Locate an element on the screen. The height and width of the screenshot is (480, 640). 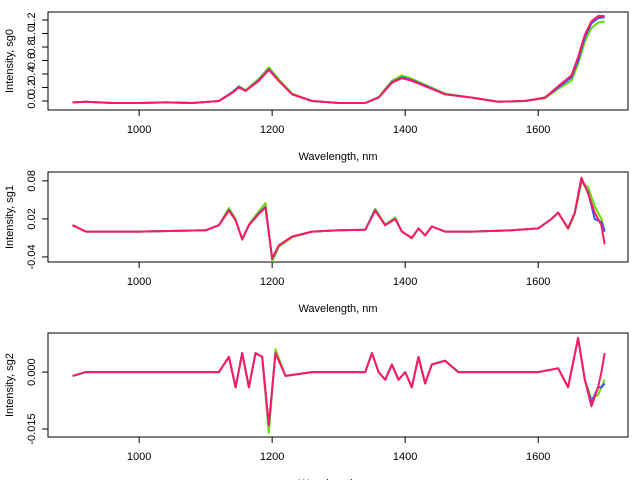
y-axis-label: Intensity, sg1 is located at coordinates (10, 217).